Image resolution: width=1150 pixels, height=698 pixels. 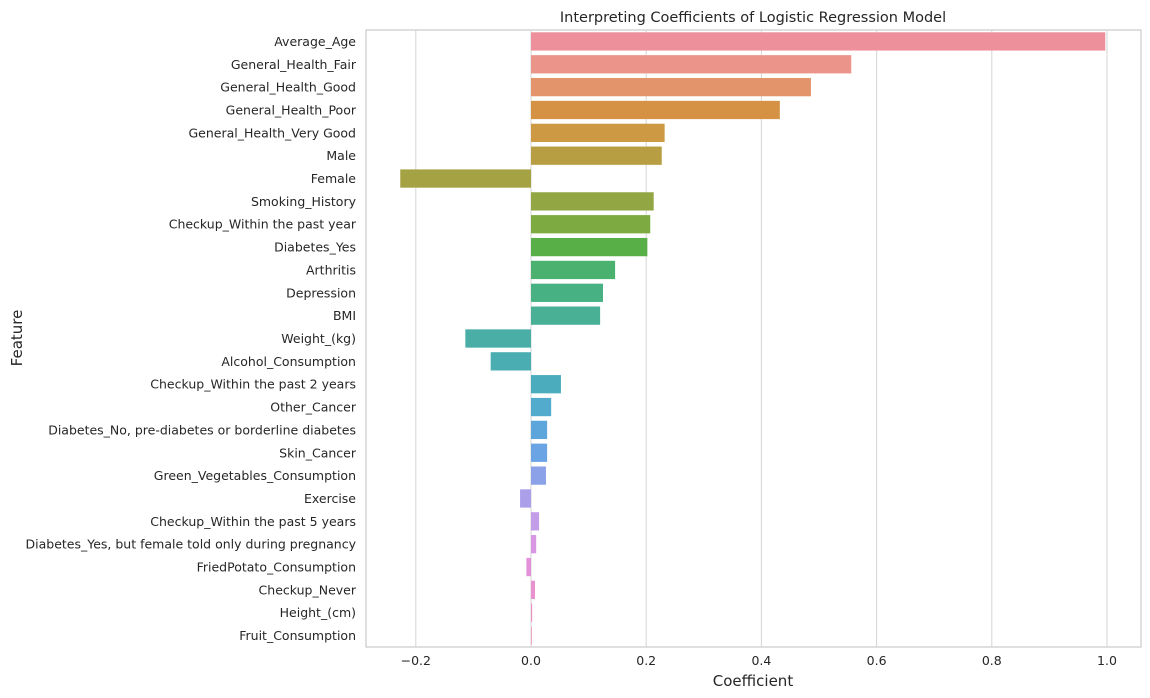 I want to click on y-tick-label: Fruit_Consumption, so click(x=297, y=635).